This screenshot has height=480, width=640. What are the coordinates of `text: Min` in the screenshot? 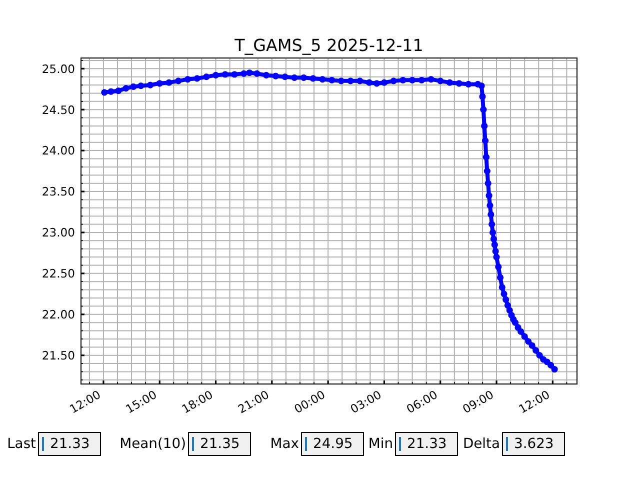 It's located at (380, 444).